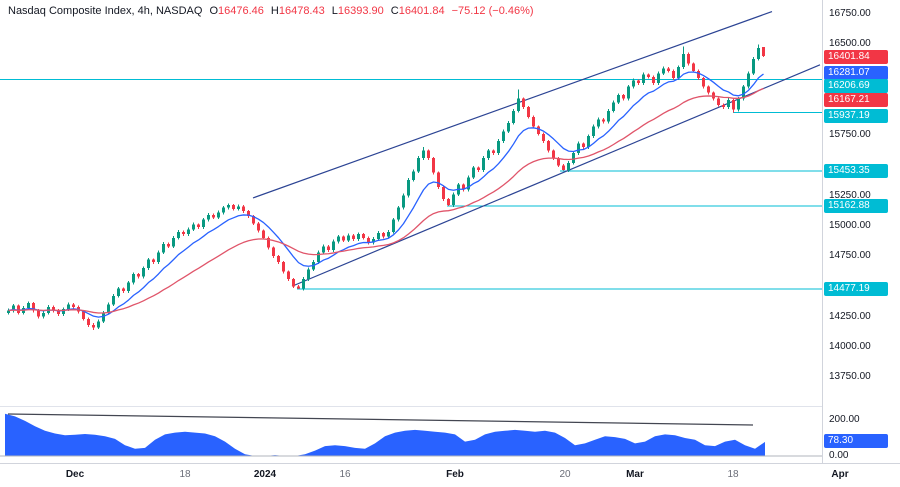  Describe the element at coordinates (850, 376) in the screenshot. I see `price-axis-label: 13750.00` at that location.